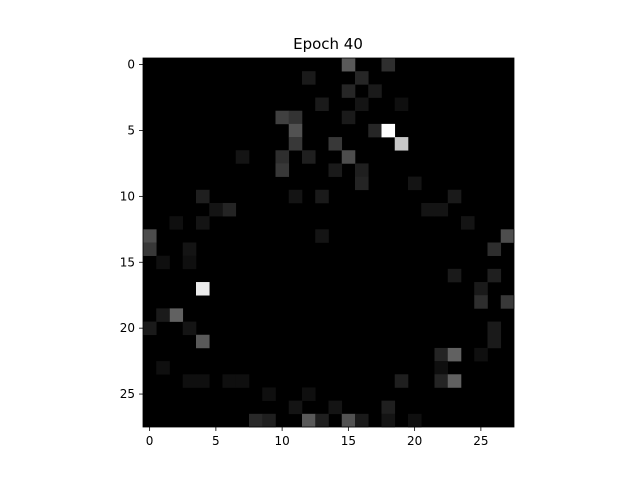 The height and width of the screenshot is (480, 640). I want to click on y-axis: 0 5 10 15 20 25, so click(131, 229).